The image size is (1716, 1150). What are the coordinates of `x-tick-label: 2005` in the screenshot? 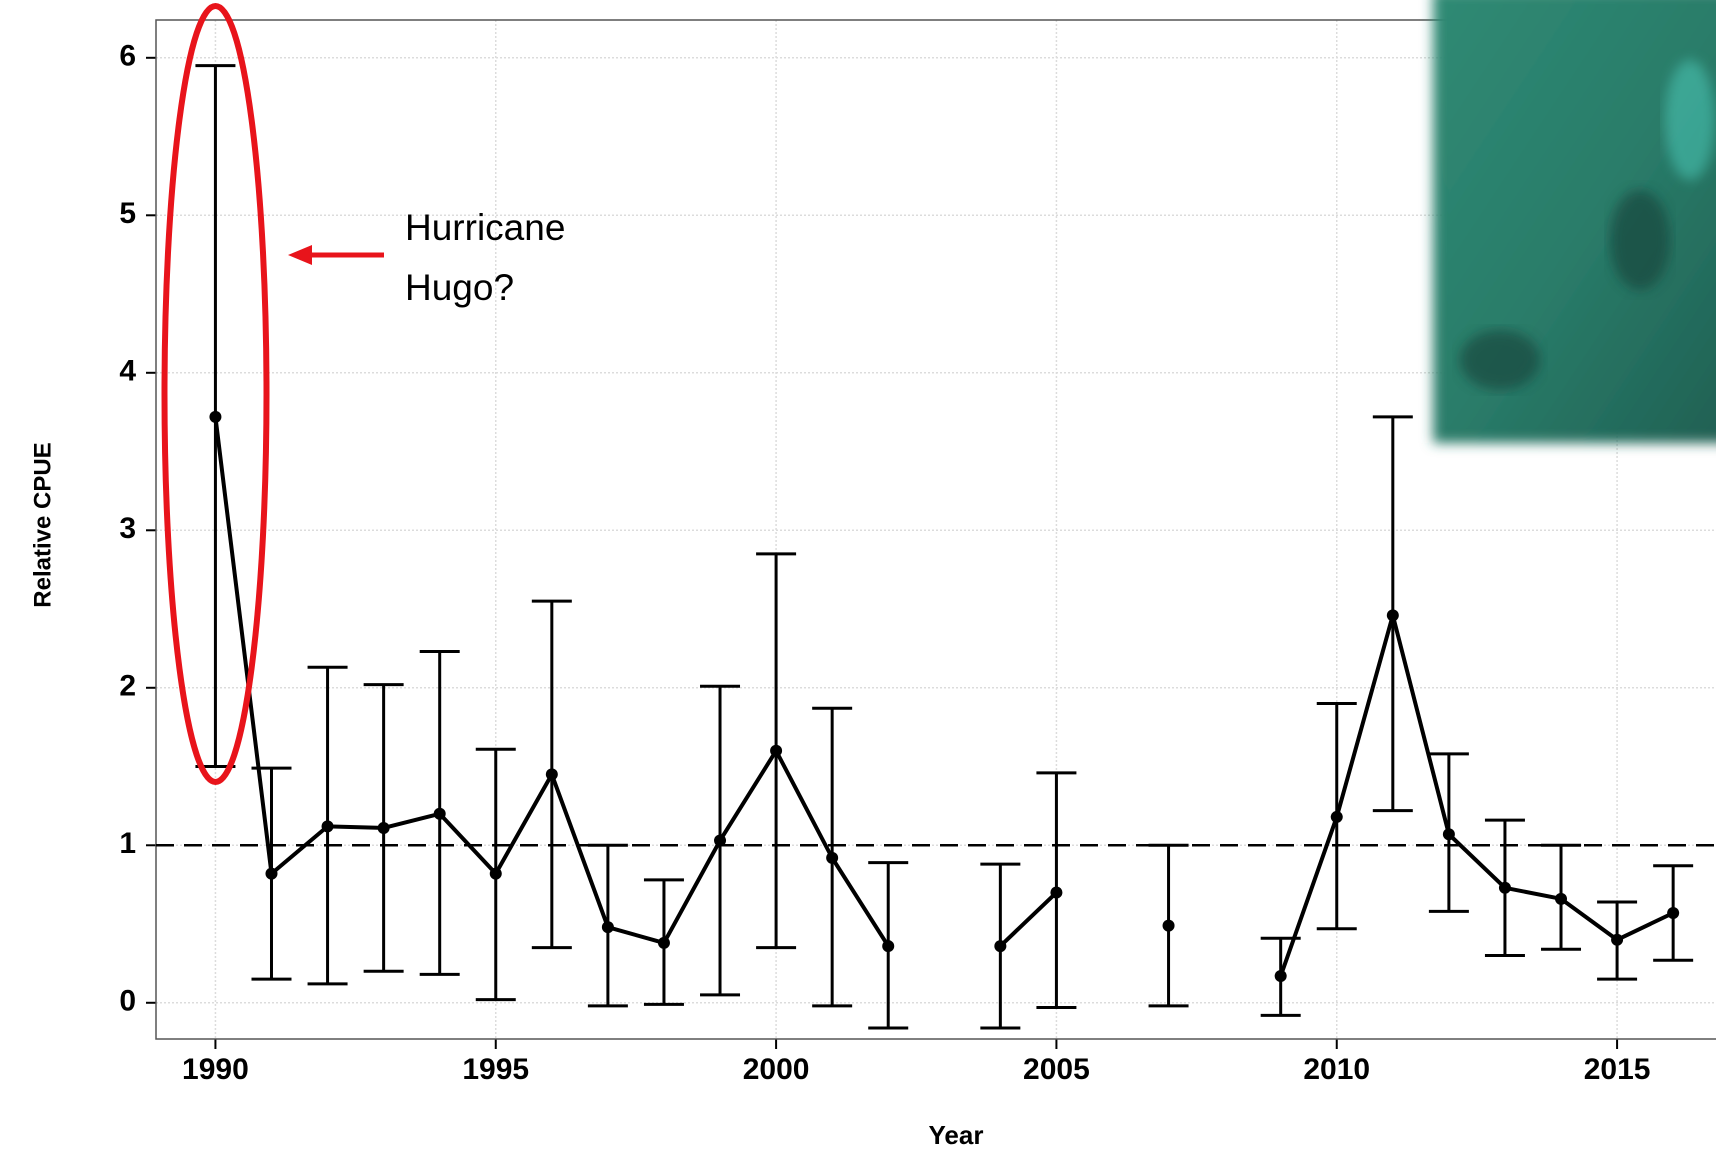 It's located at (1056, 1069).